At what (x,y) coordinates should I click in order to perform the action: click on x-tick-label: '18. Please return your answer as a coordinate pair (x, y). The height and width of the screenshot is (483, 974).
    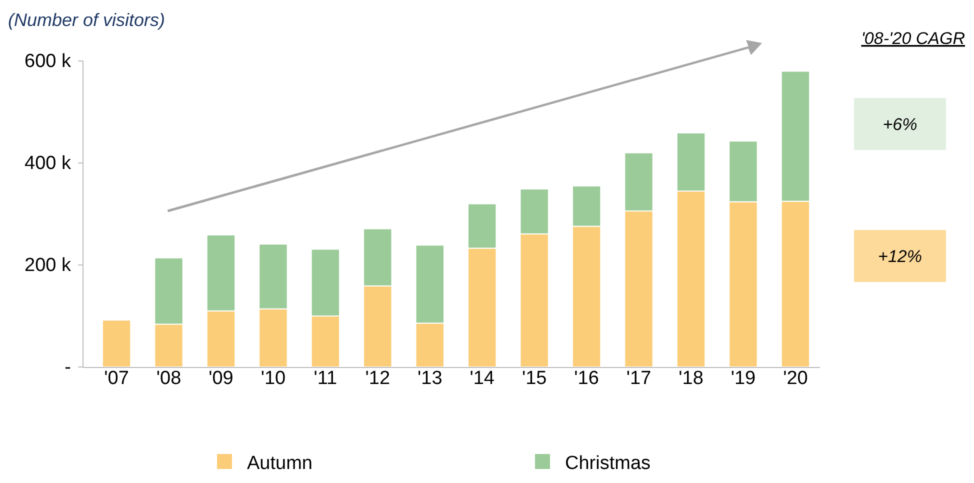
    Looking at the image, I should click on (691, 378).